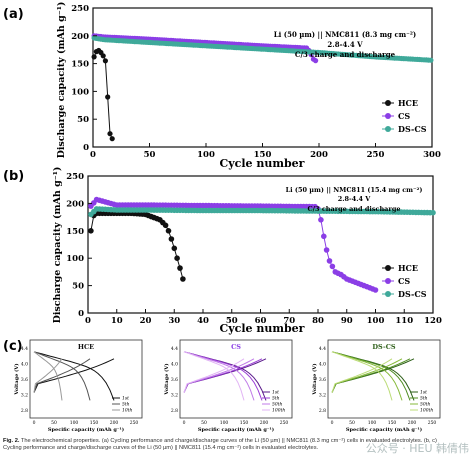 Image resolution: width=475 pixels, height=472 pixels. Describe the element at coordinates (261, 321) in the screenshot. I see `x-tick-label: 60` at that location.